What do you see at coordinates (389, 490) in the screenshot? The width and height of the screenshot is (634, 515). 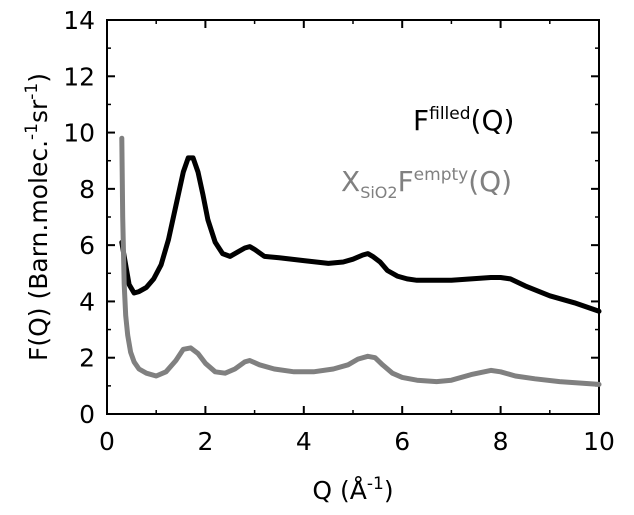 I see `x-axis-label-tail: )` at bounding box center [389, 490].